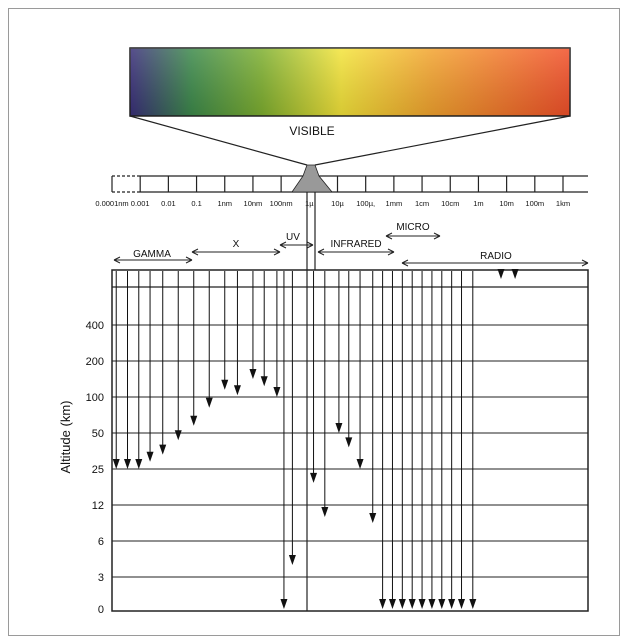 This screenshot has width=628, height=643. What do you see at coordinates (312, 178) in the screenshot?
I see `visible-spike-marker` at bounding box center [312, 178].